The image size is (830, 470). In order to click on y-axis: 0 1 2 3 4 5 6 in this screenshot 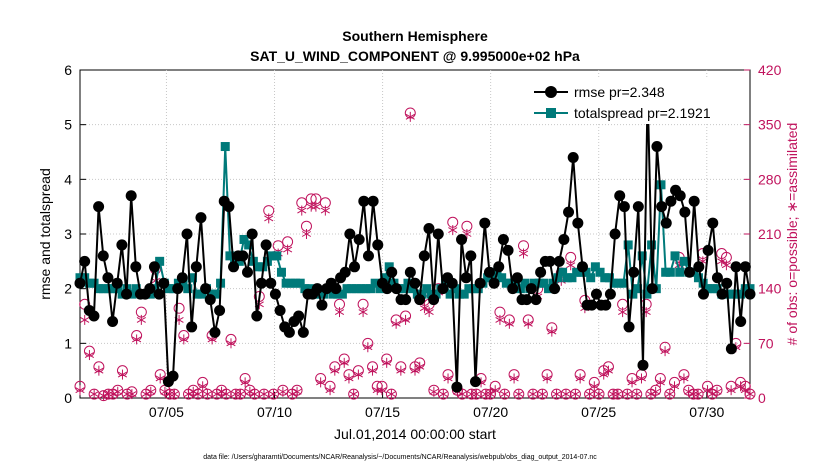, I will do `click(75, 234)`.